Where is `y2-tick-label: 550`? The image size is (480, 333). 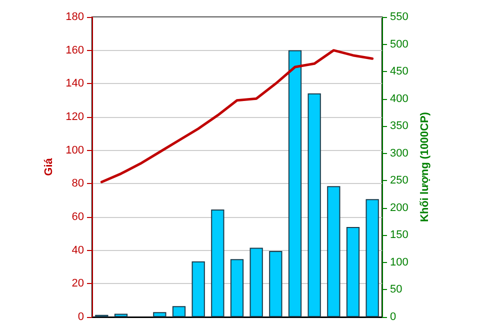 y2-tick-label: 550 is located at coordinates (399, 17).